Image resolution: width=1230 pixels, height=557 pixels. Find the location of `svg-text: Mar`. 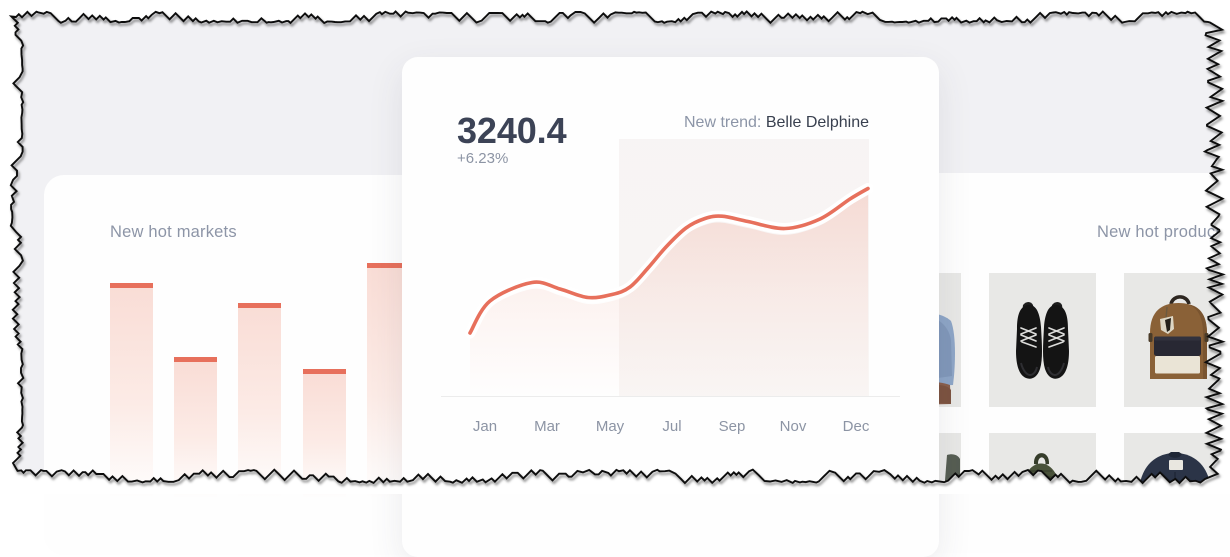

svg-text: Mar is located at coordinates (547, 426).